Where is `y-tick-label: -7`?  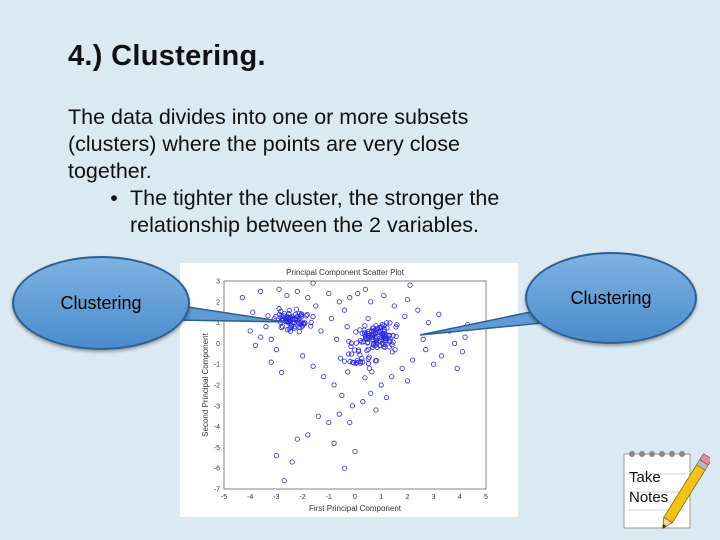
y-tick-label: -7 is located at coordinates (217, 490).